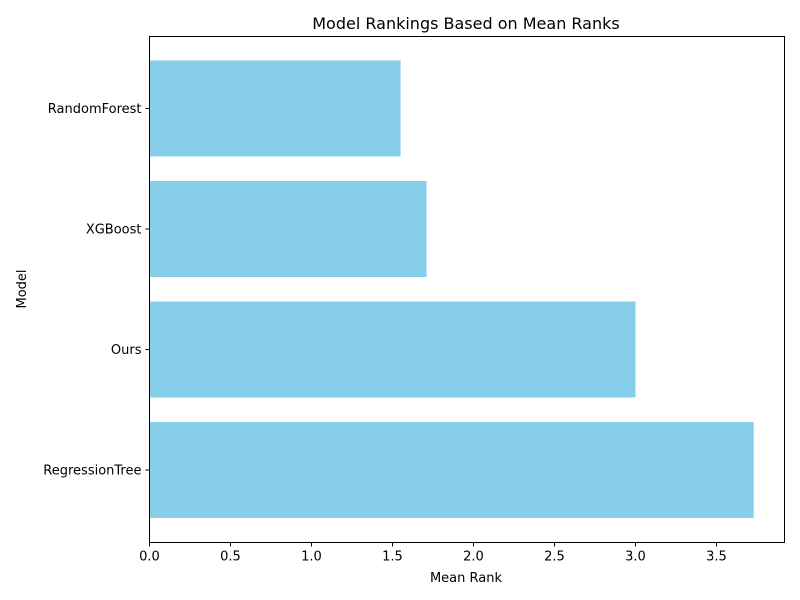  Describe the element at coordinates (466, 578) in the screenshot. I see `x-axis-label: Mean Rank` at that location.